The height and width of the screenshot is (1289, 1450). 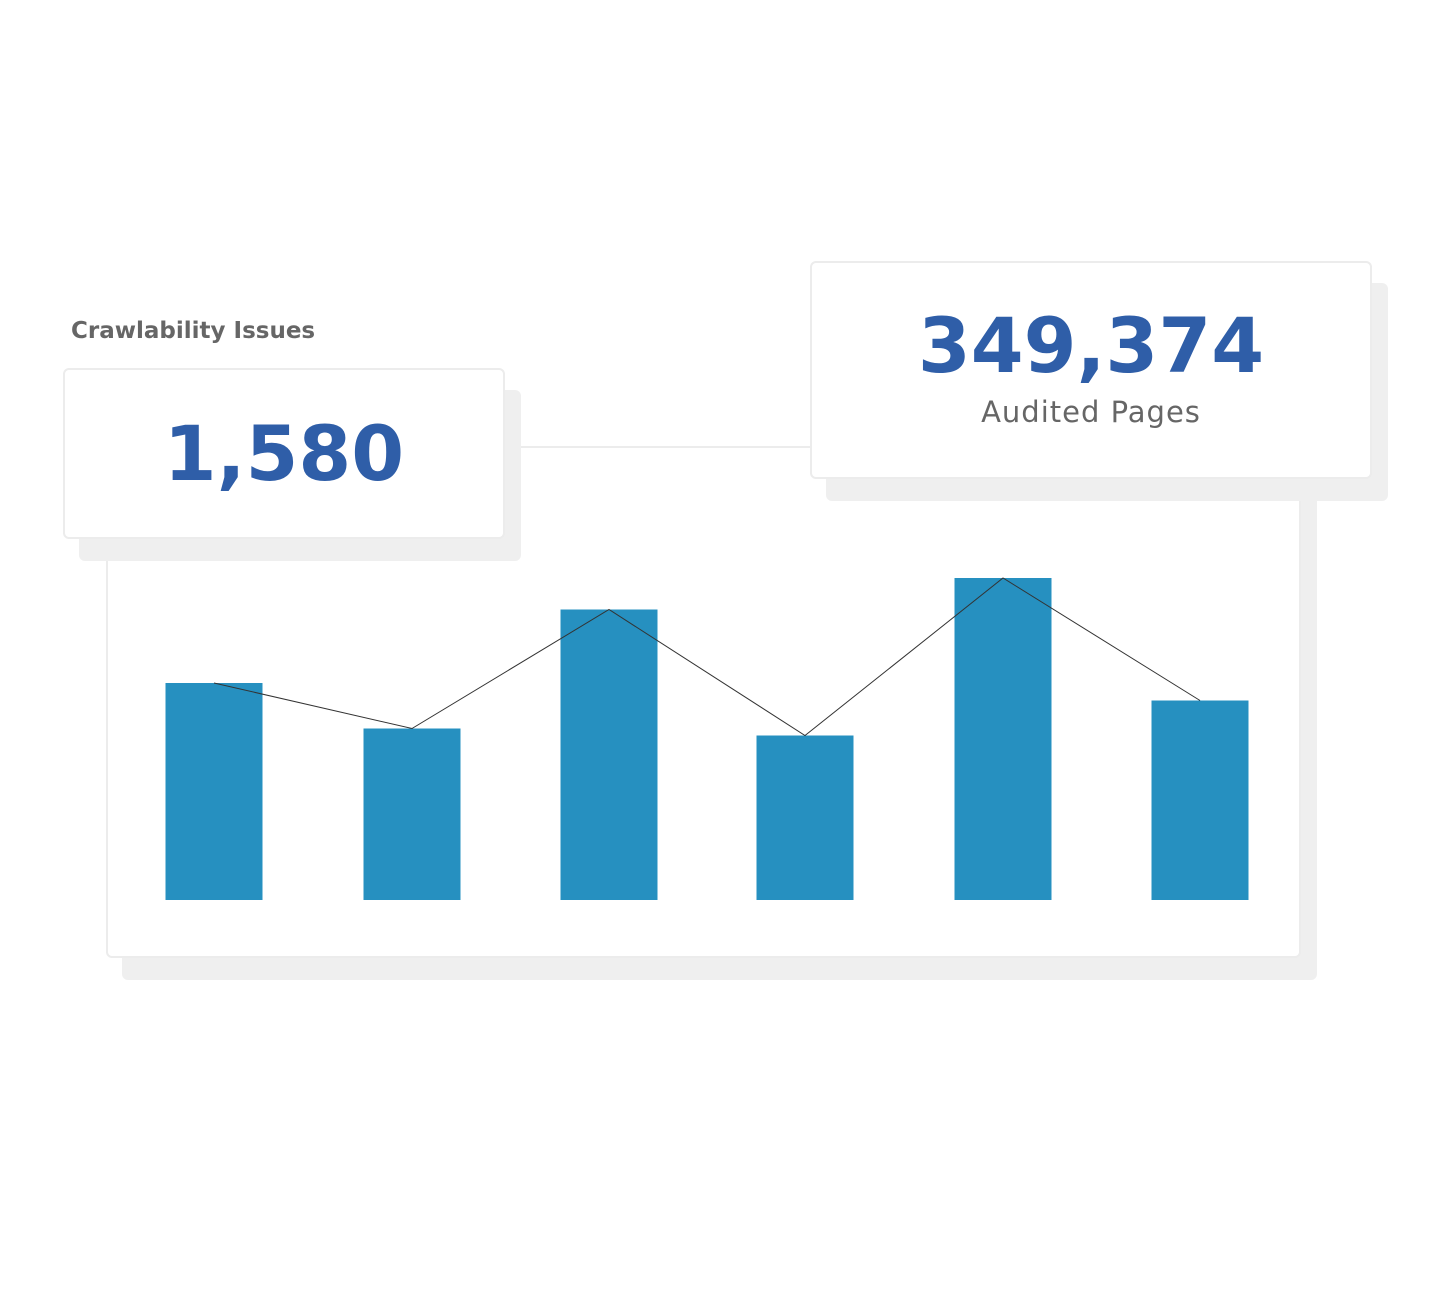 I want to click on stat-value: 349,374, so click(x=1091, y=345).